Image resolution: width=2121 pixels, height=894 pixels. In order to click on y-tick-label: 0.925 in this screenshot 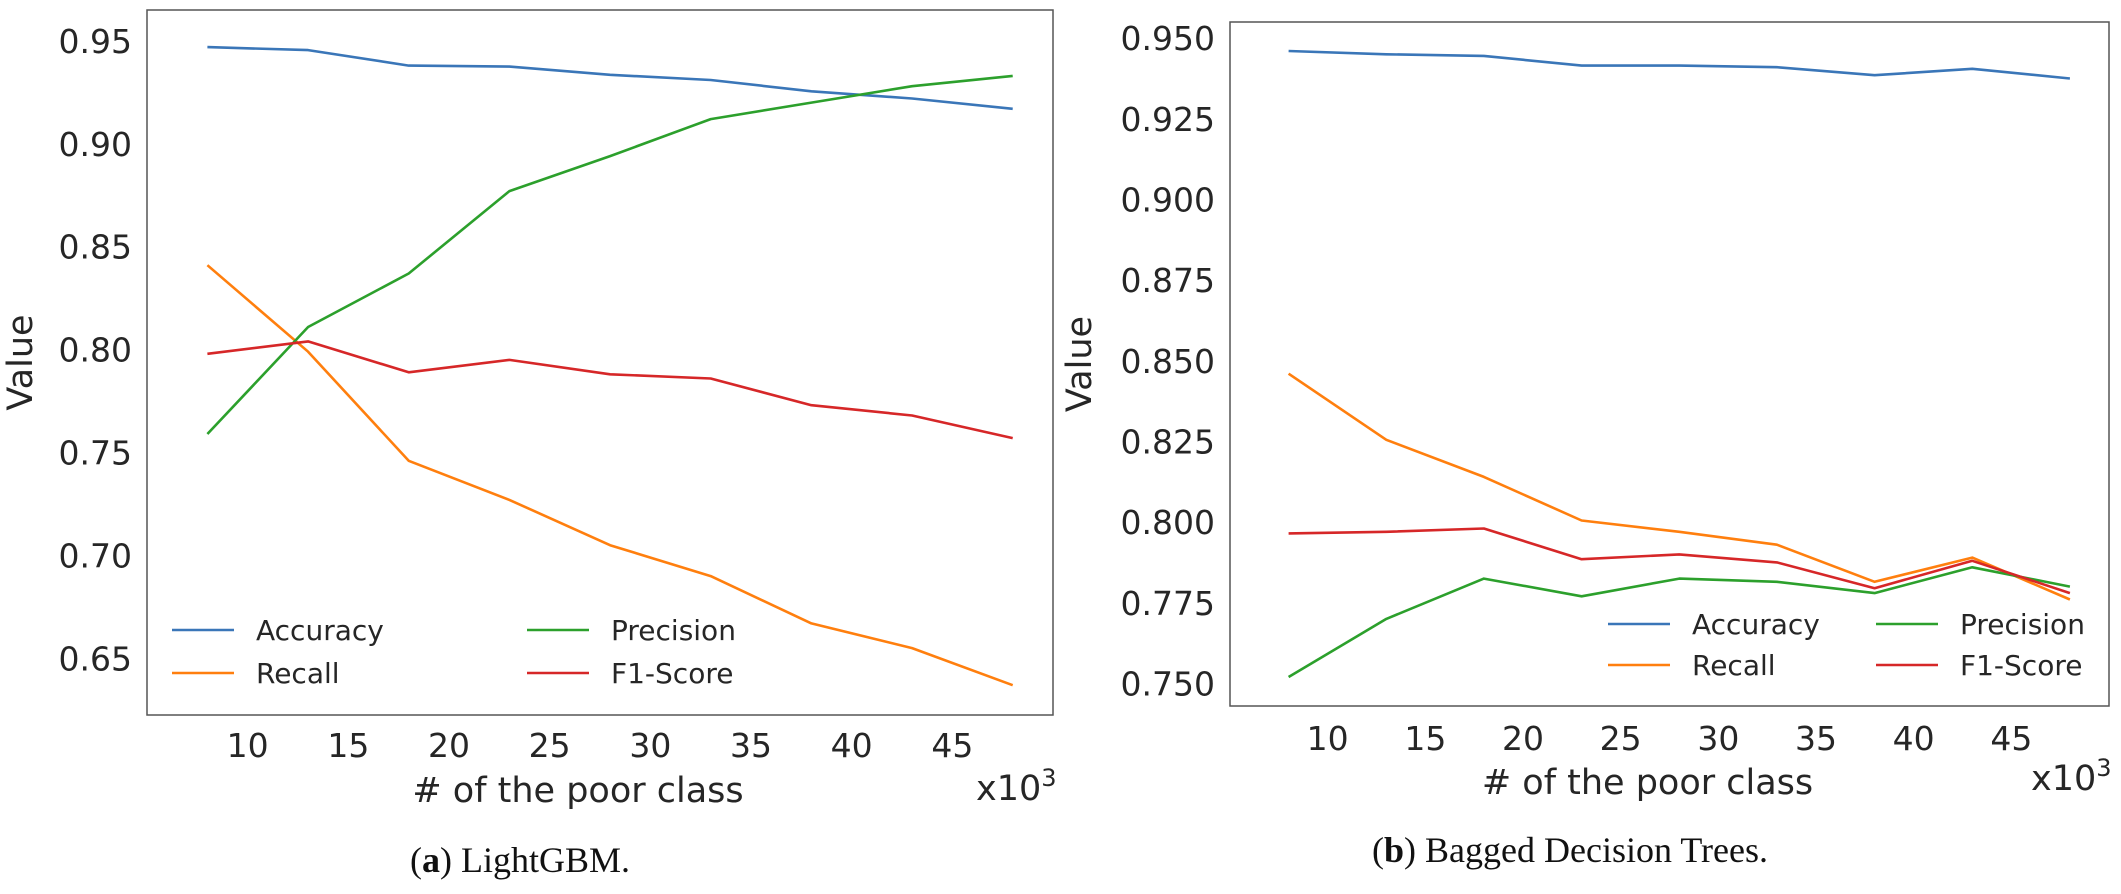, I will do `click(1168, 119)`.